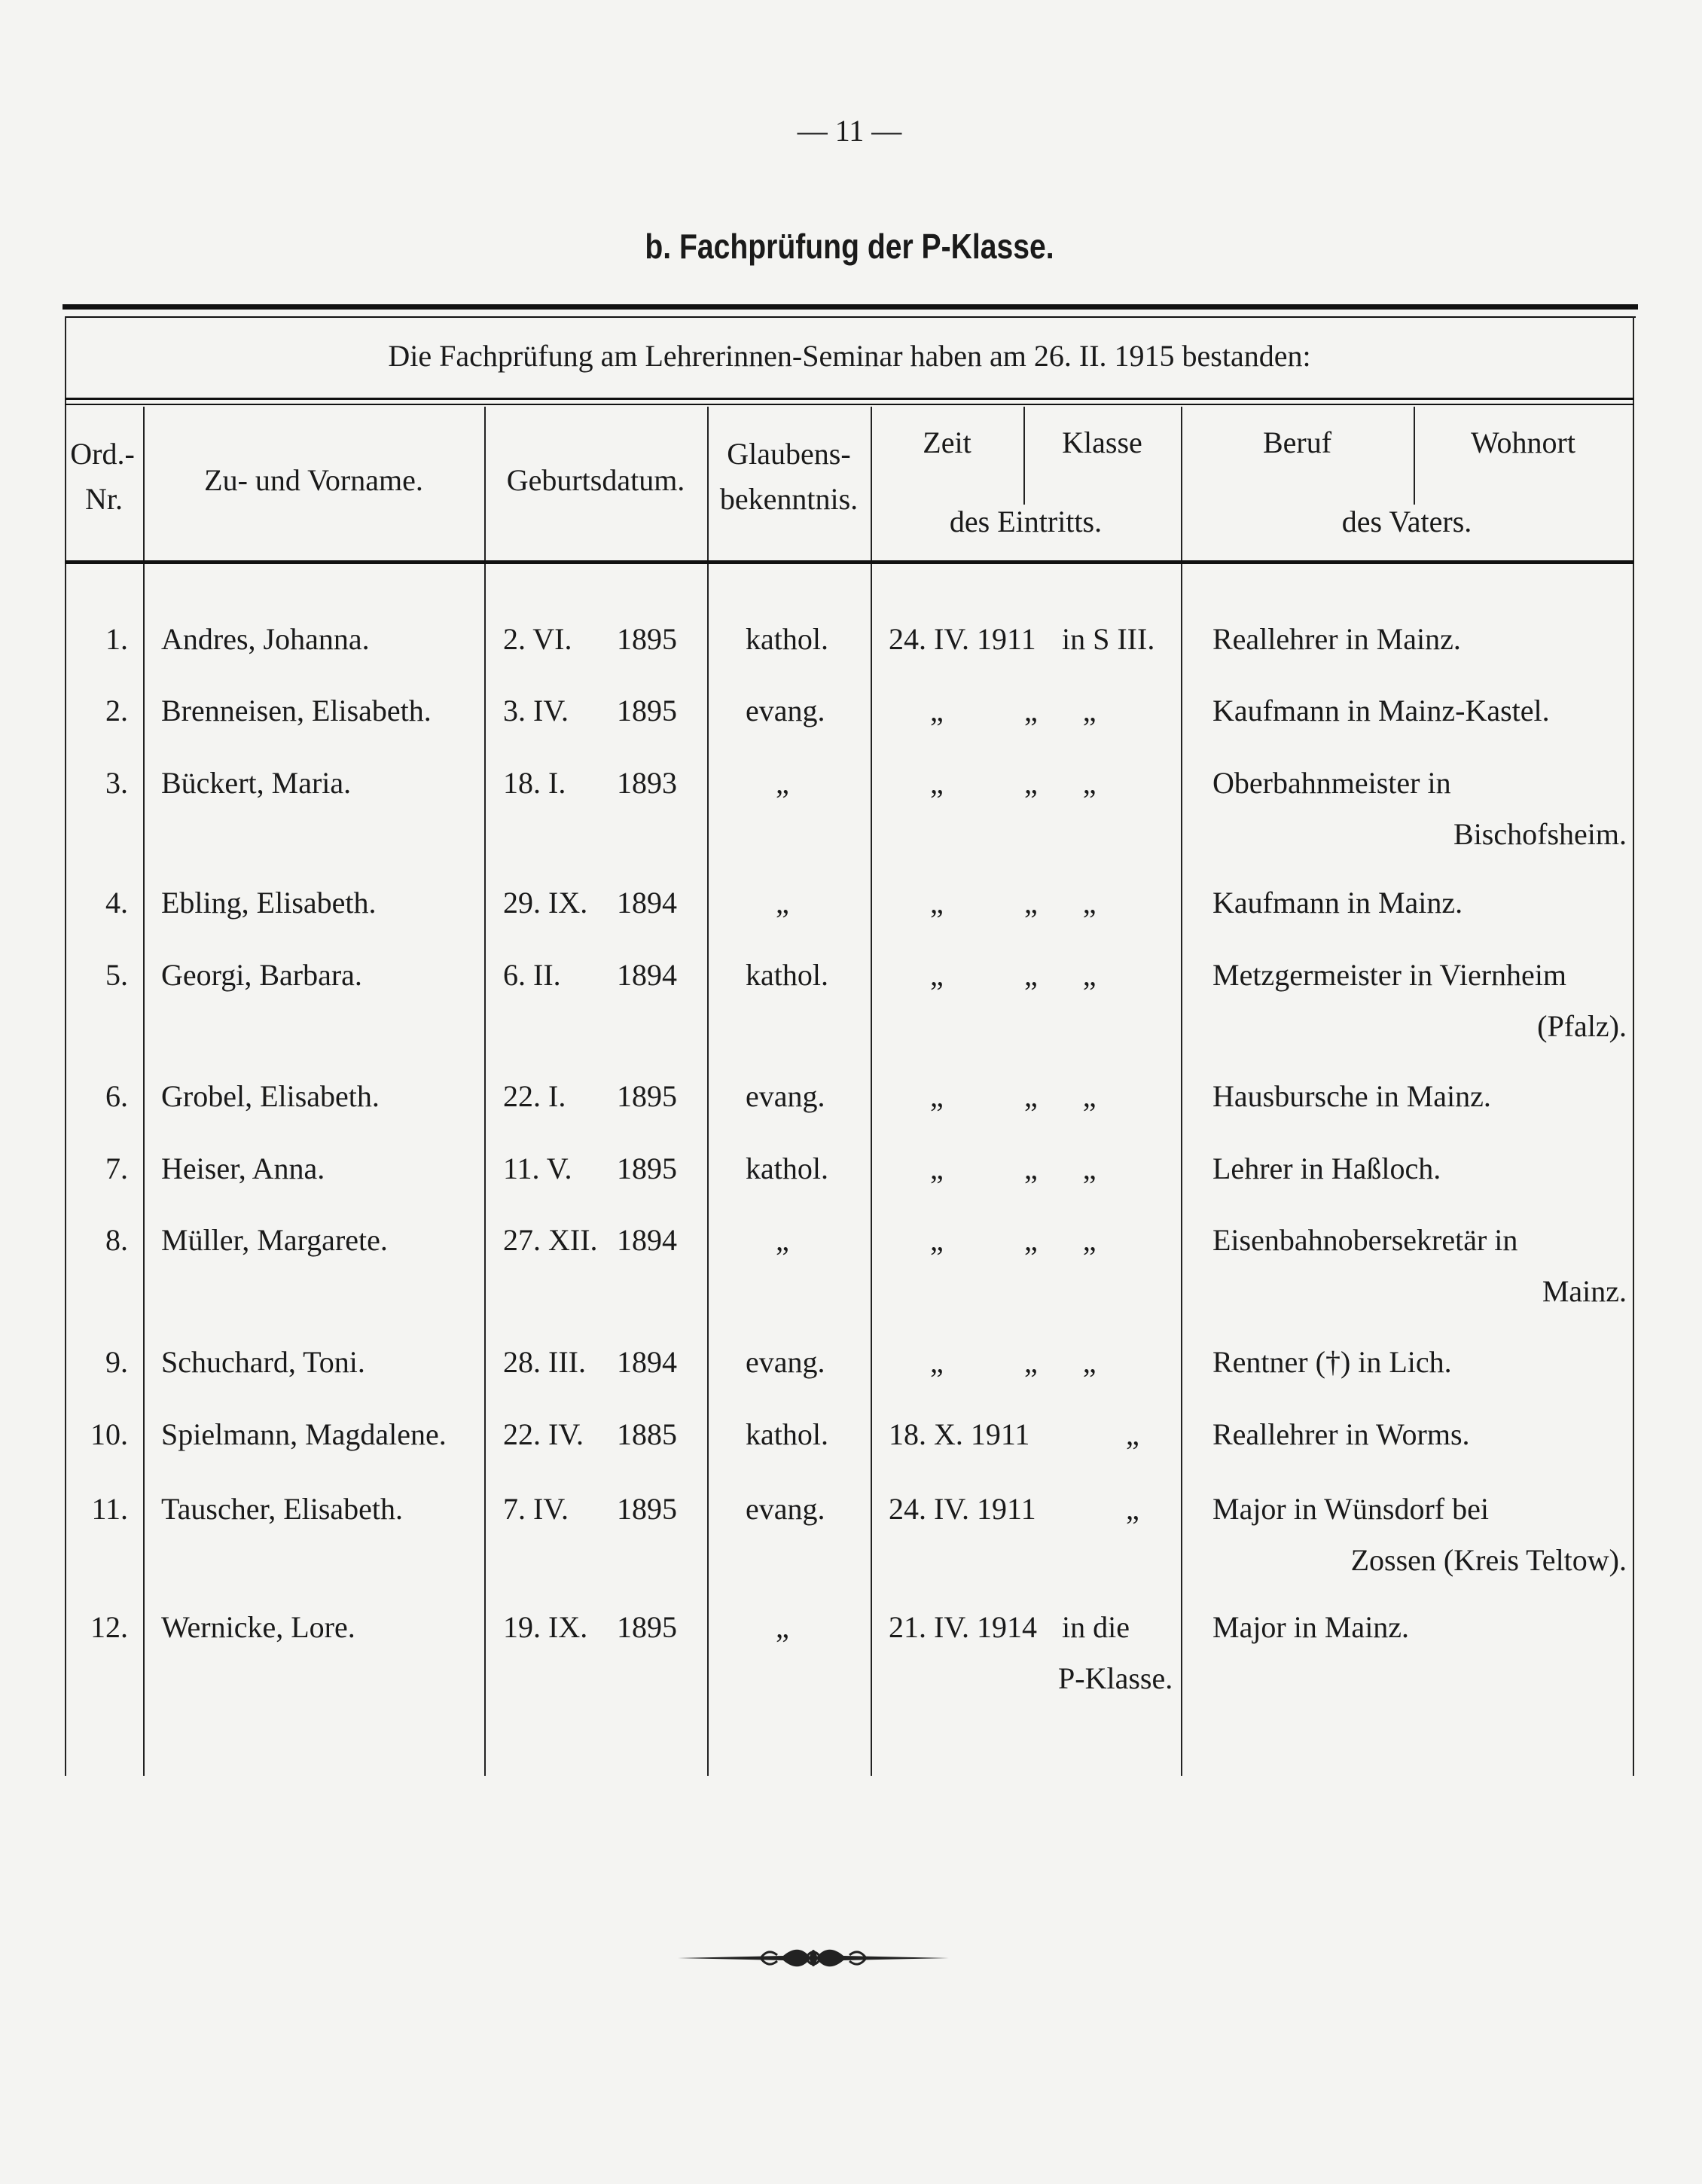  Describe the element at coordinates (275, 1240) in the screenshot. I see `student-name: Müller, Margarete.` at that location.